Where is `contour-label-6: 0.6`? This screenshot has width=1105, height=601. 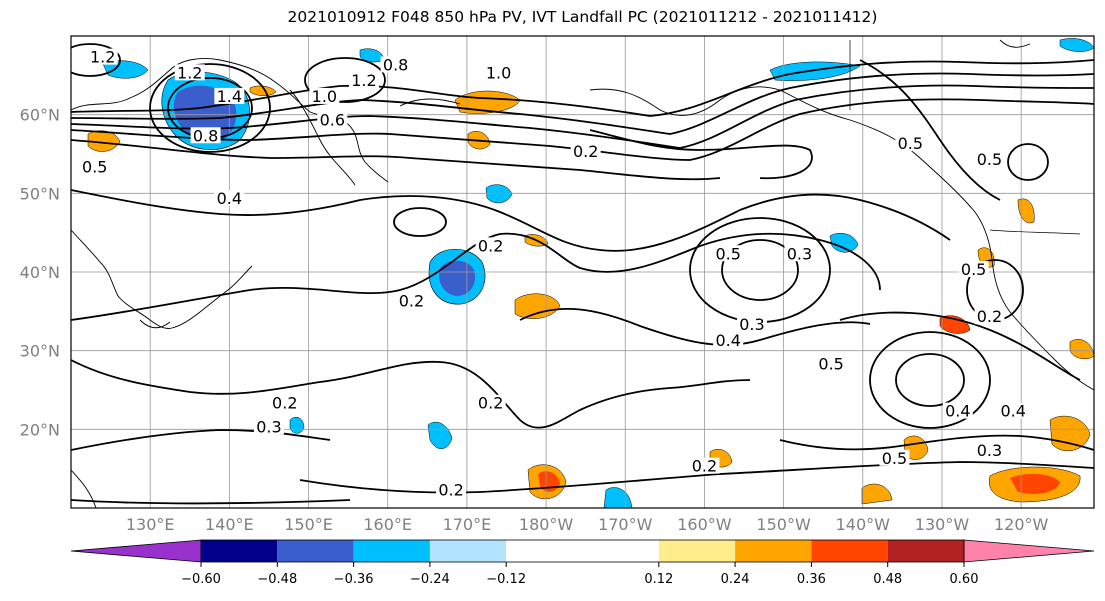
contour-label-6: 0.6 is located at coordinates (332, 120).